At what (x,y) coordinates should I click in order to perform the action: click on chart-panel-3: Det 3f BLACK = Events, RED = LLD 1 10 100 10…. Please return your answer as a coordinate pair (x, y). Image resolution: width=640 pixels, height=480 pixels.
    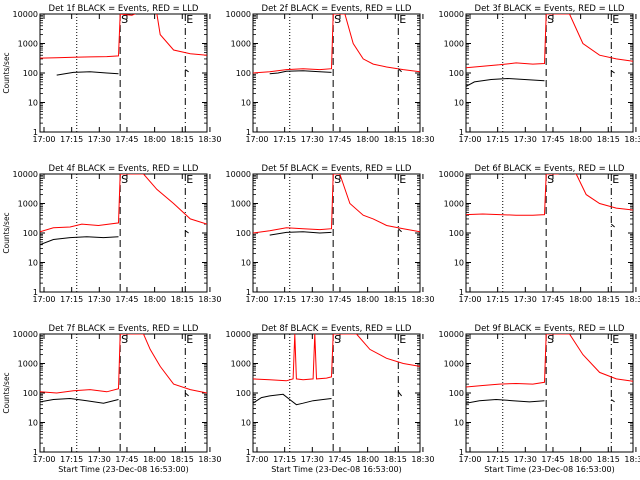
    Looking at the image, I should click on (539, 74).